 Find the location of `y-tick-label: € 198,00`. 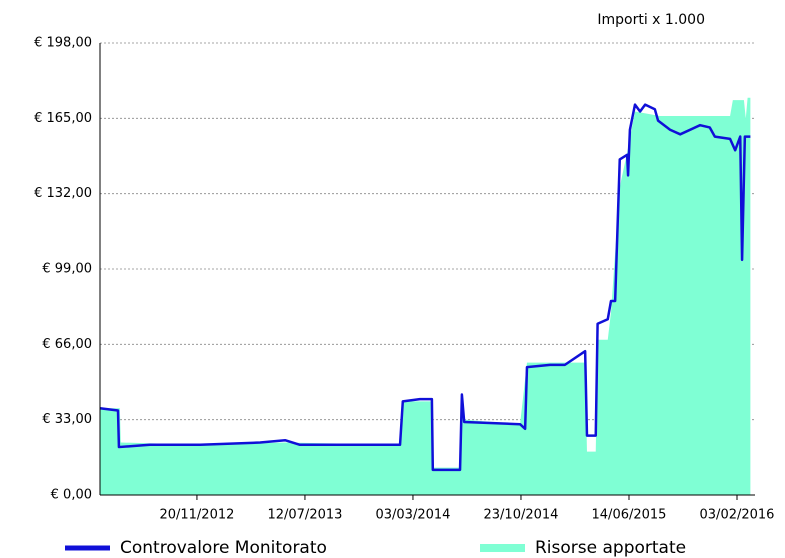

y-tick-label: € 198,00 is located at coordinates (63, 43).